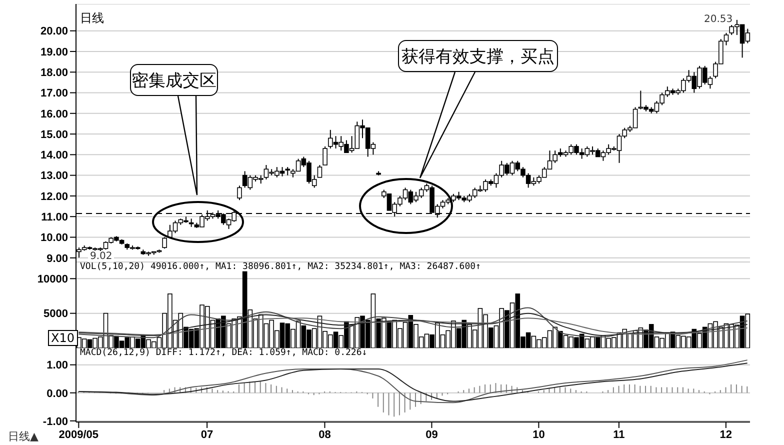 This screenshot has height=445, width=784. What do you see at coordinates (54, 114) in the screenshot?
I see `y-tick-label: 16.00` at bounding box center [54, 114].